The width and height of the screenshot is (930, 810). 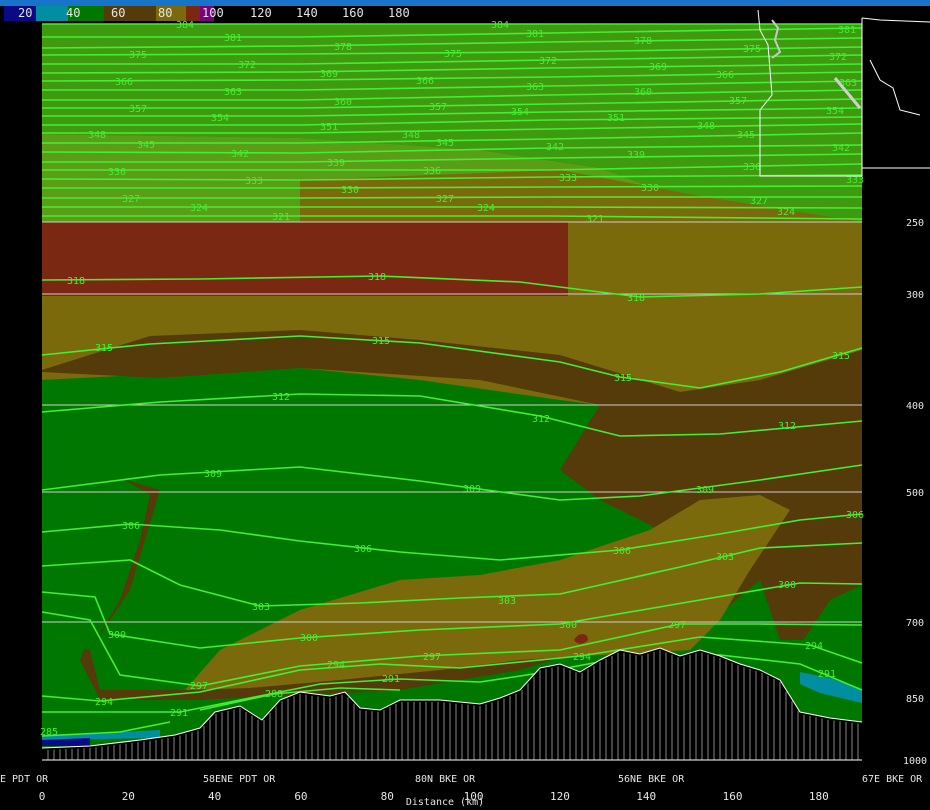 What do you see at coordinates (847, 93) in the screenshot?
I see `map-section-line` at bounding box center [847, 93].